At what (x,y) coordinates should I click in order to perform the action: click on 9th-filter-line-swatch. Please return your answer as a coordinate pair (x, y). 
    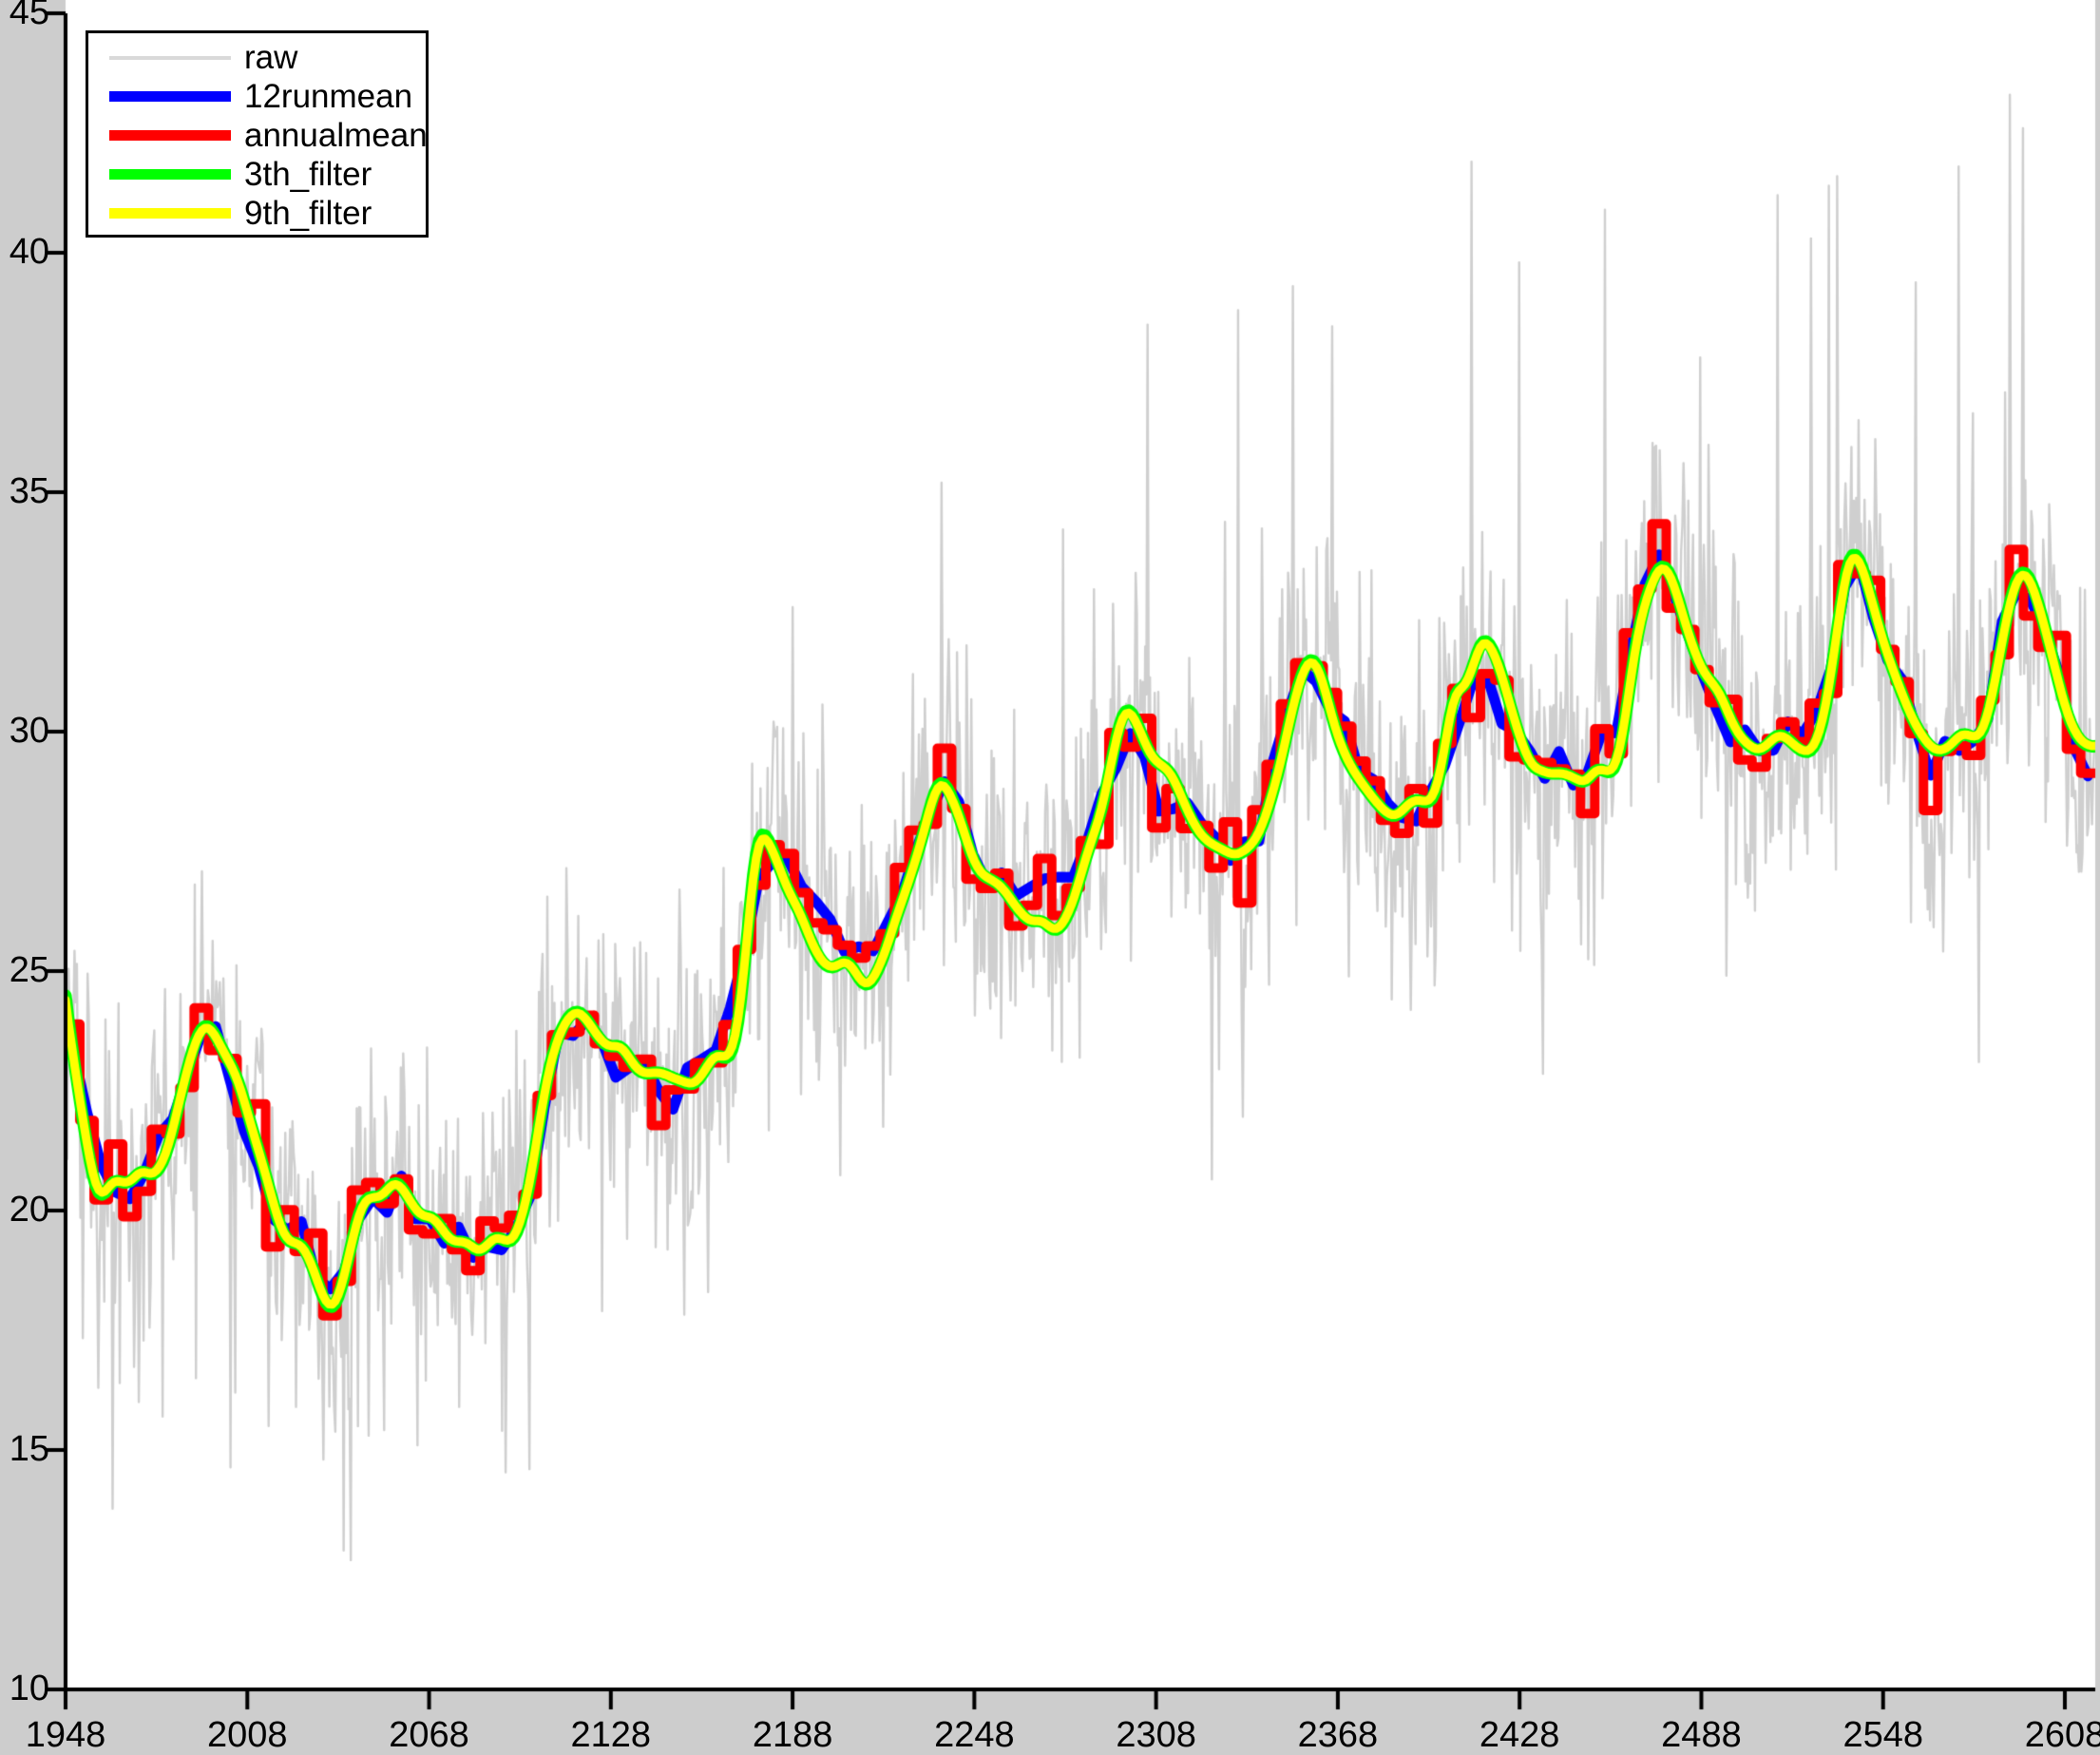
    Looking at the image, I should click on (170, 214).